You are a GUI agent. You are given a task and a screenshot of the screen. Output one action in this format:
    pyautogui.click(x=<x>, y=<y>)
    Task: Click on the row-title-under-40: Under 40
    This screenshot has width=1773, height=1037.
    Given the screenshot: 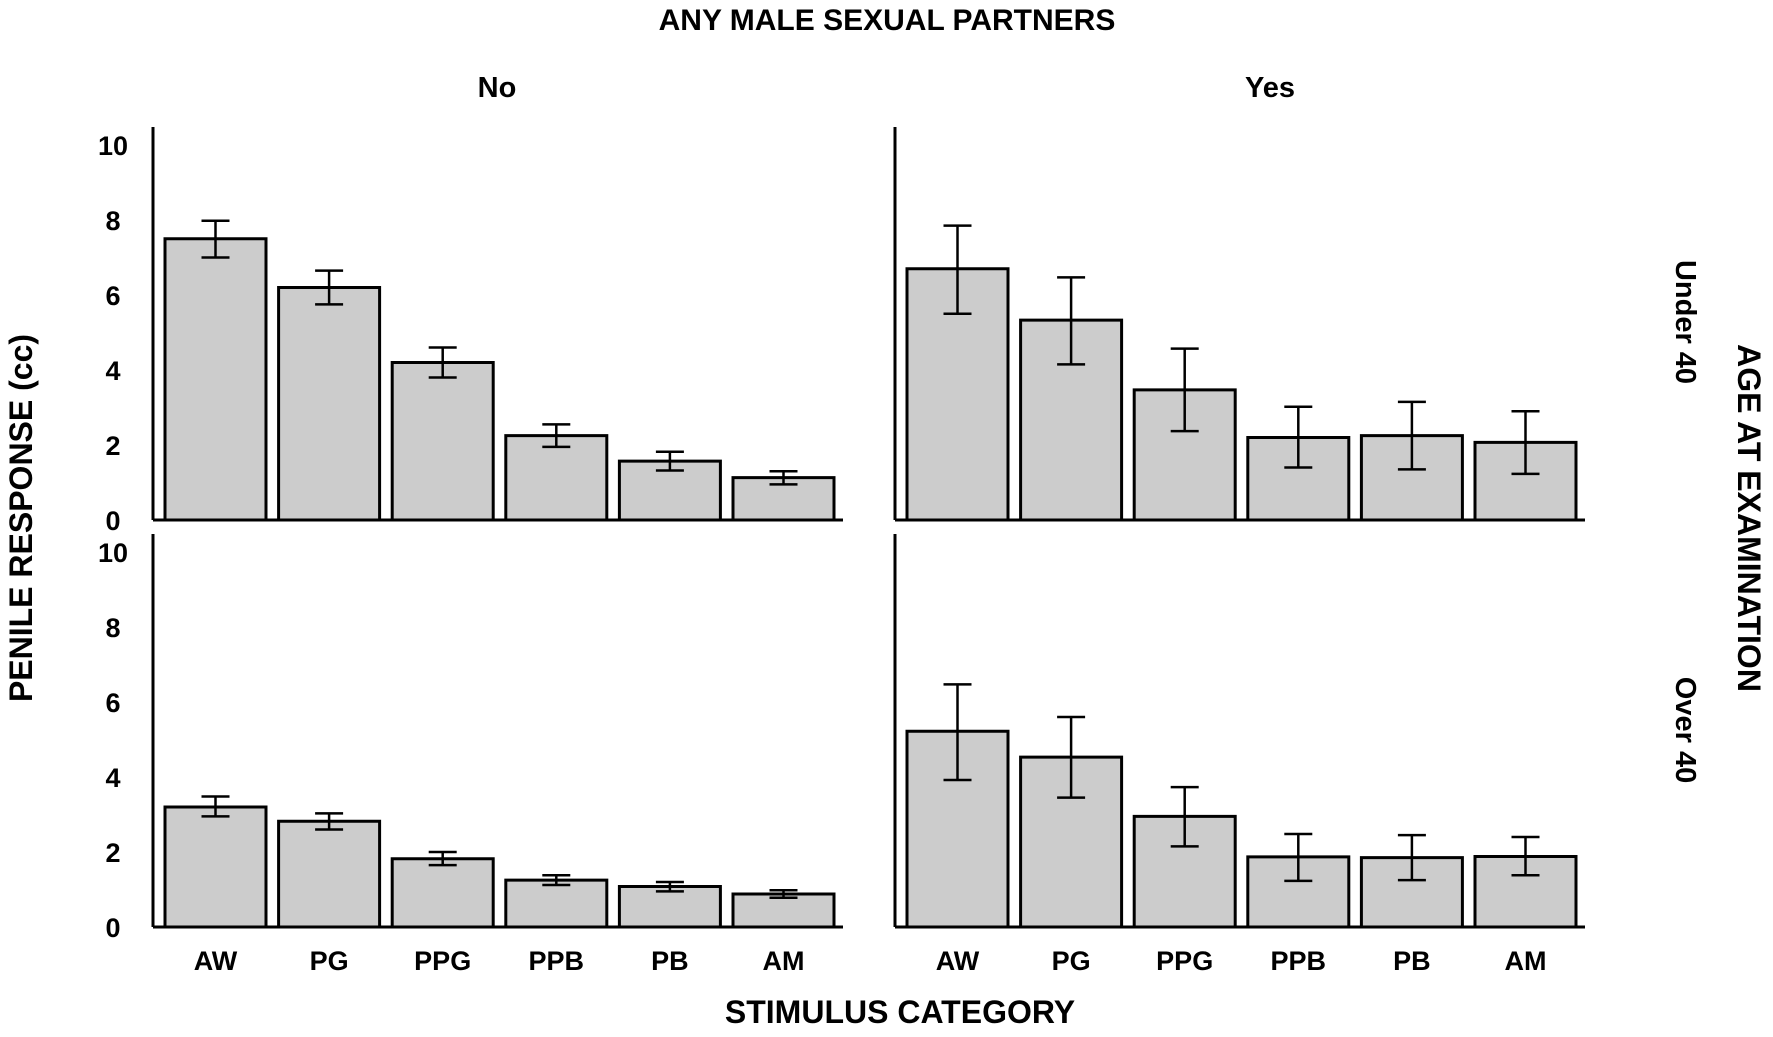 What is the action you would take?
    pyautogui.click(x=1685, y=322)
    